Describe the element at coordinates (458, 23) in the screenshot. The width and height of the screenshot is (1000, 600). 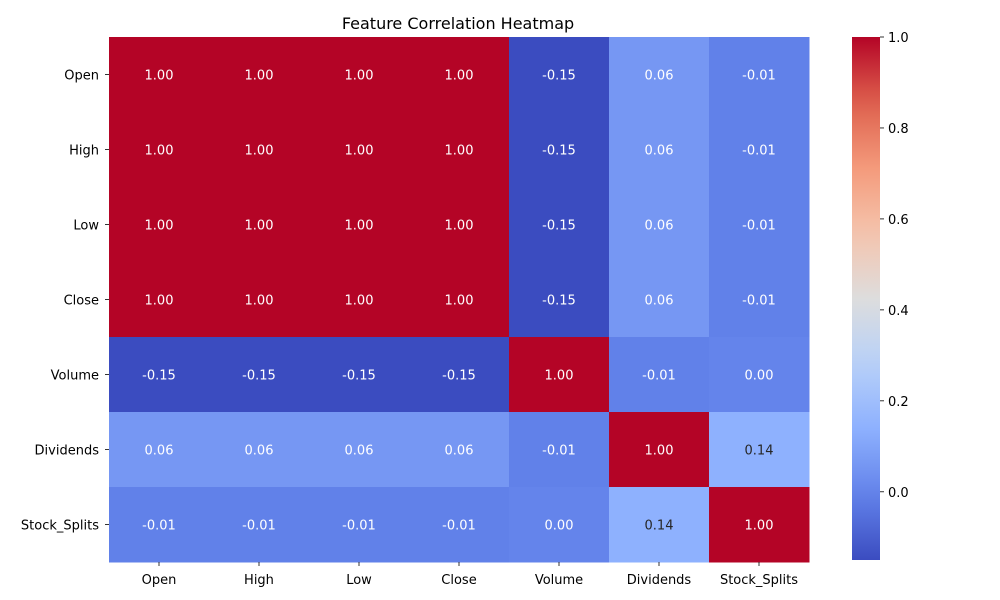
I see `chart-title: Feature Correlation Heatmap` at that location.